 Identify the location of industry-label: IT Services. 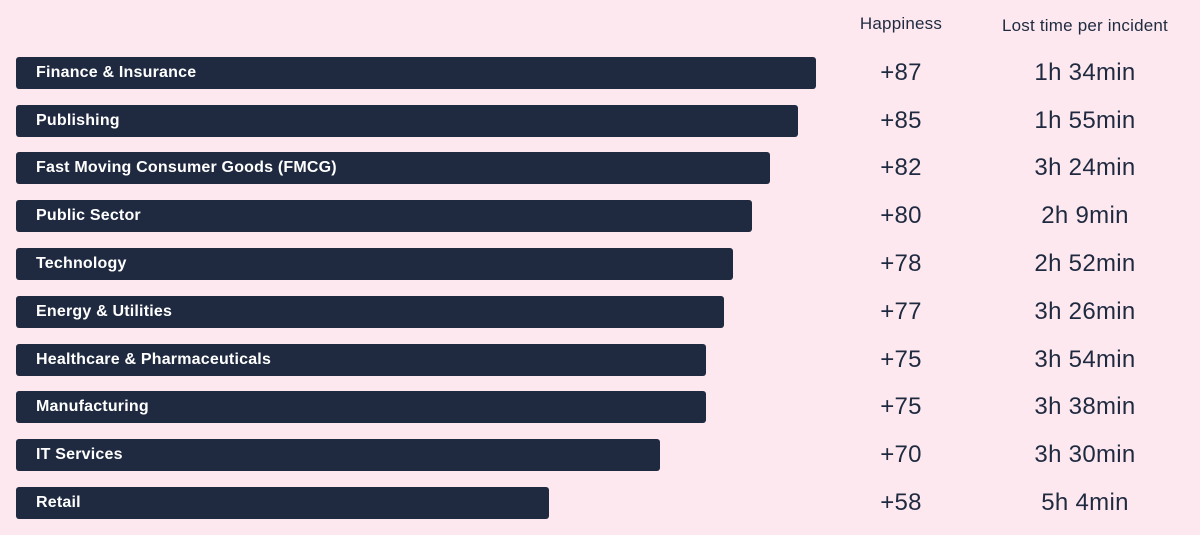
(79, 455).